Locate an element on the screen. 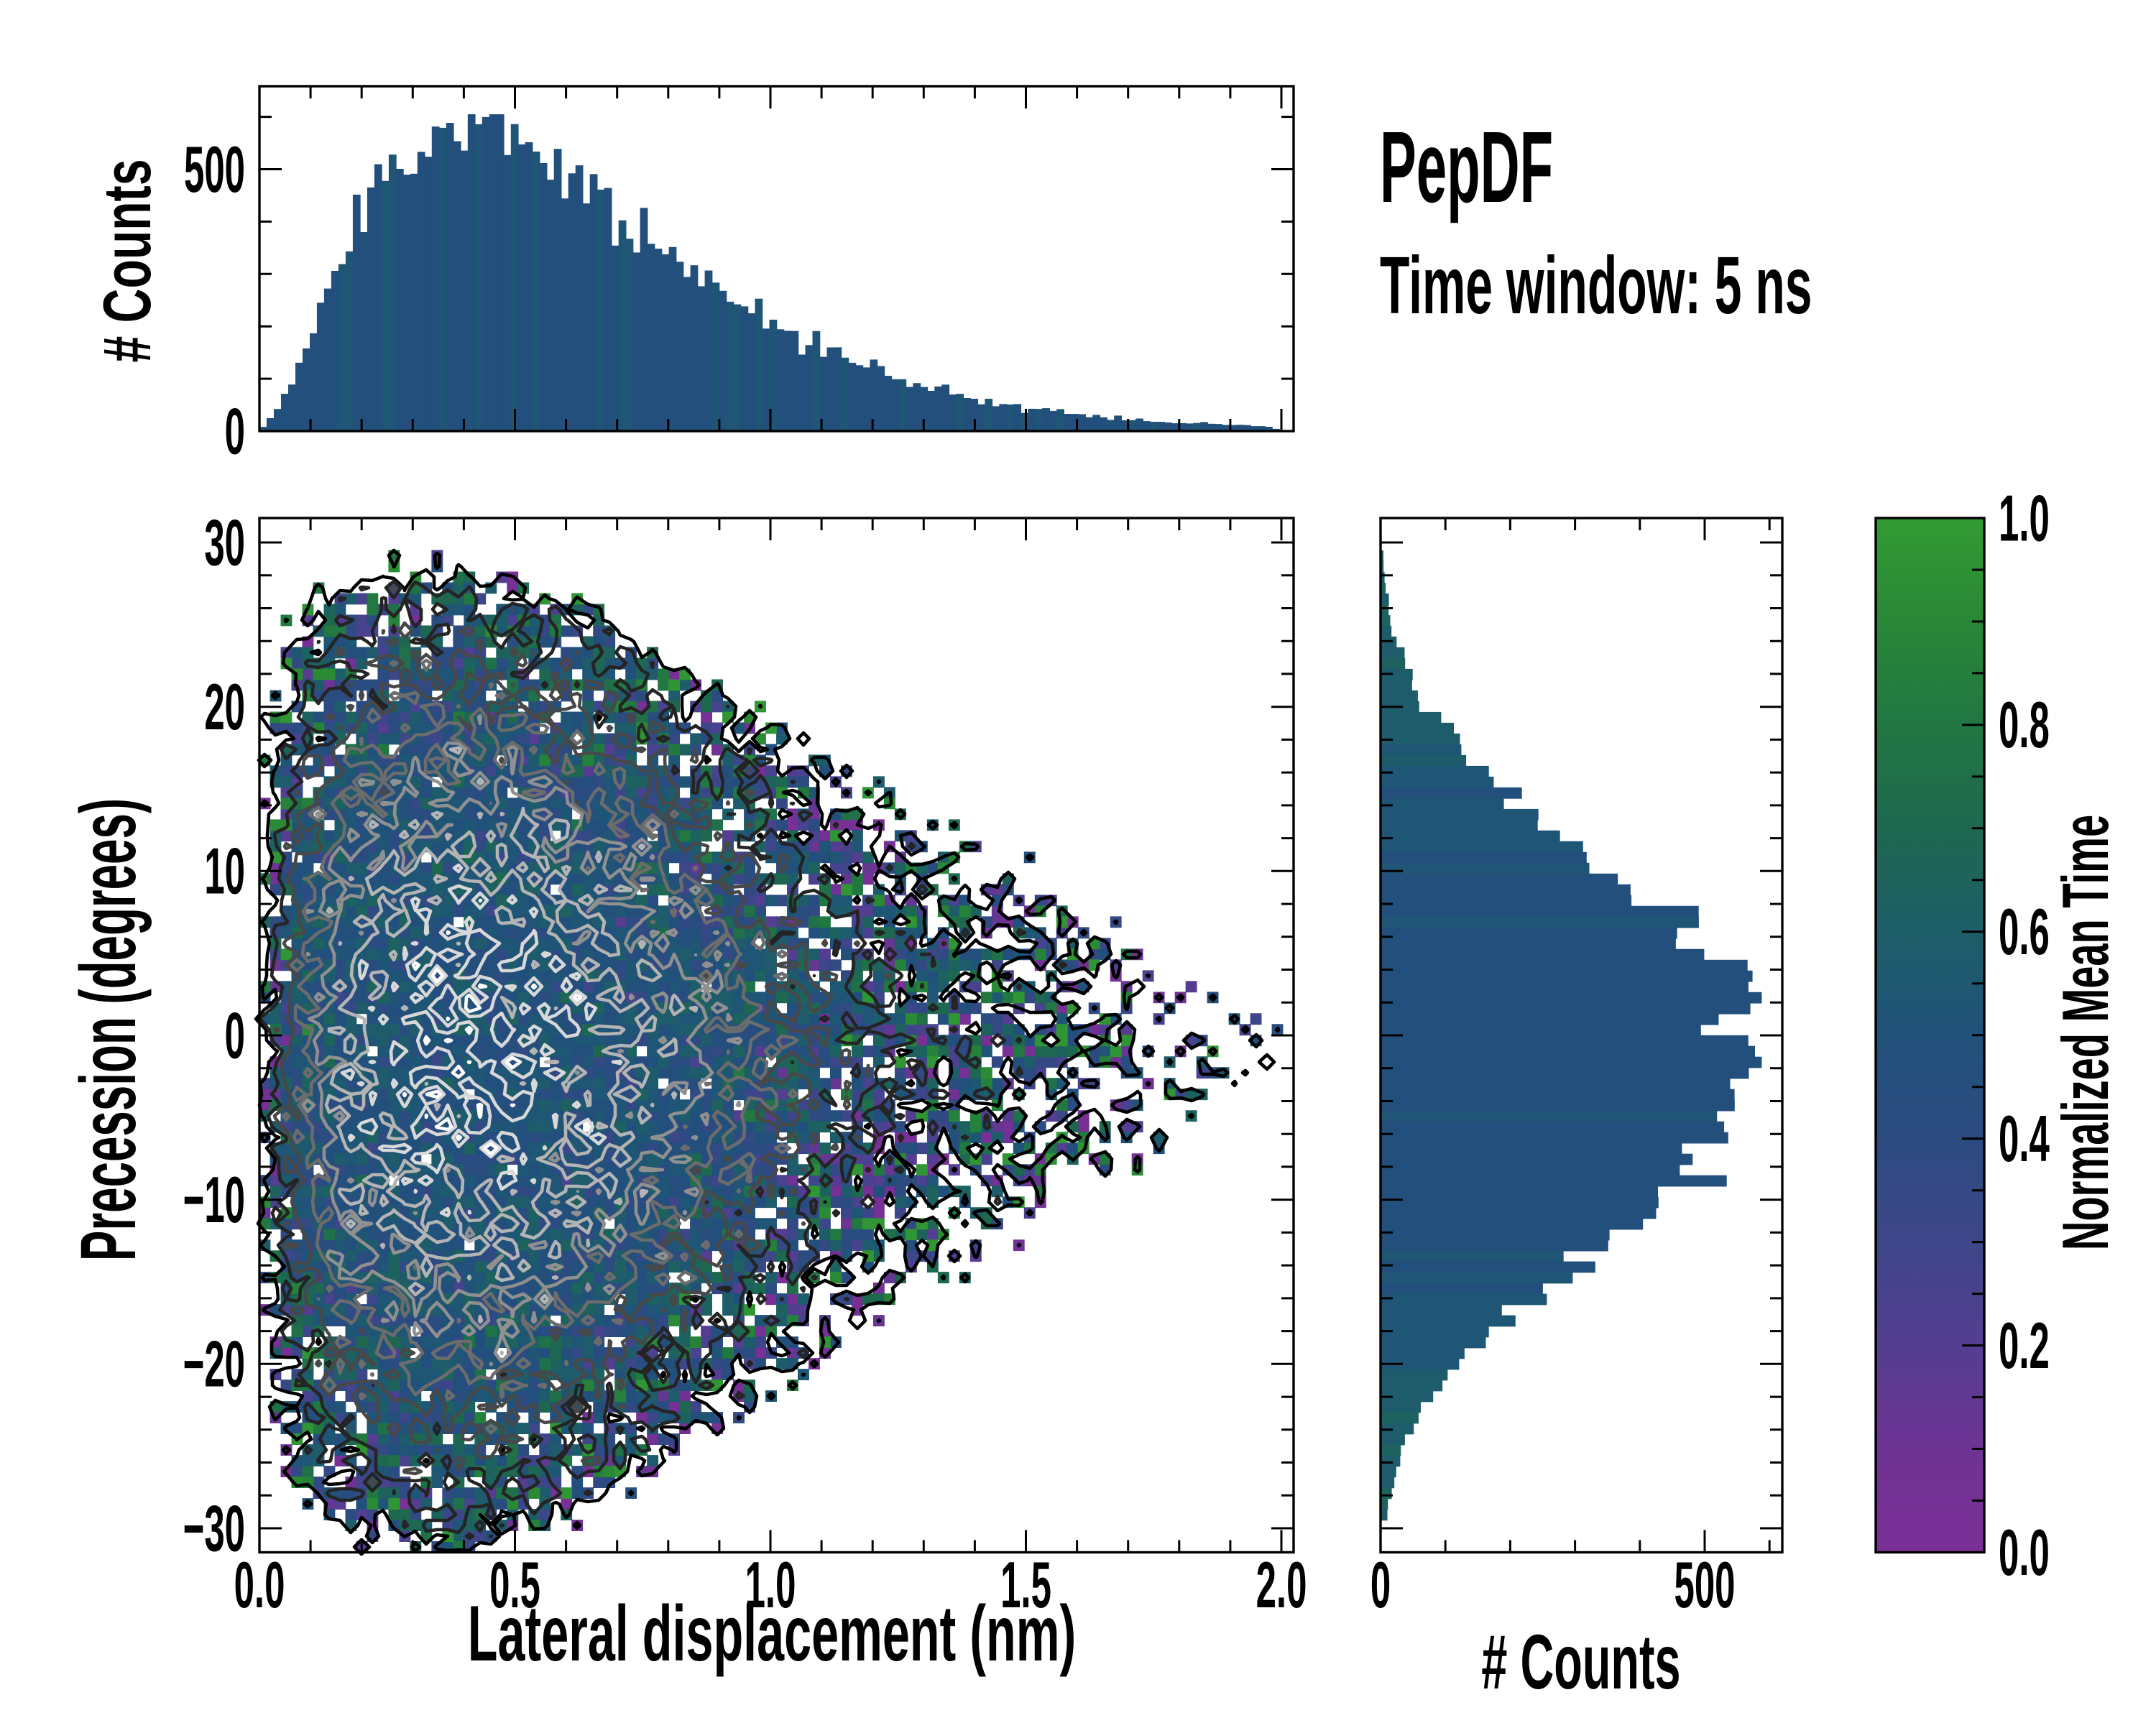 The image size is (2156, 1728). svg-text: −20 is located at coordinates (214, 1363).